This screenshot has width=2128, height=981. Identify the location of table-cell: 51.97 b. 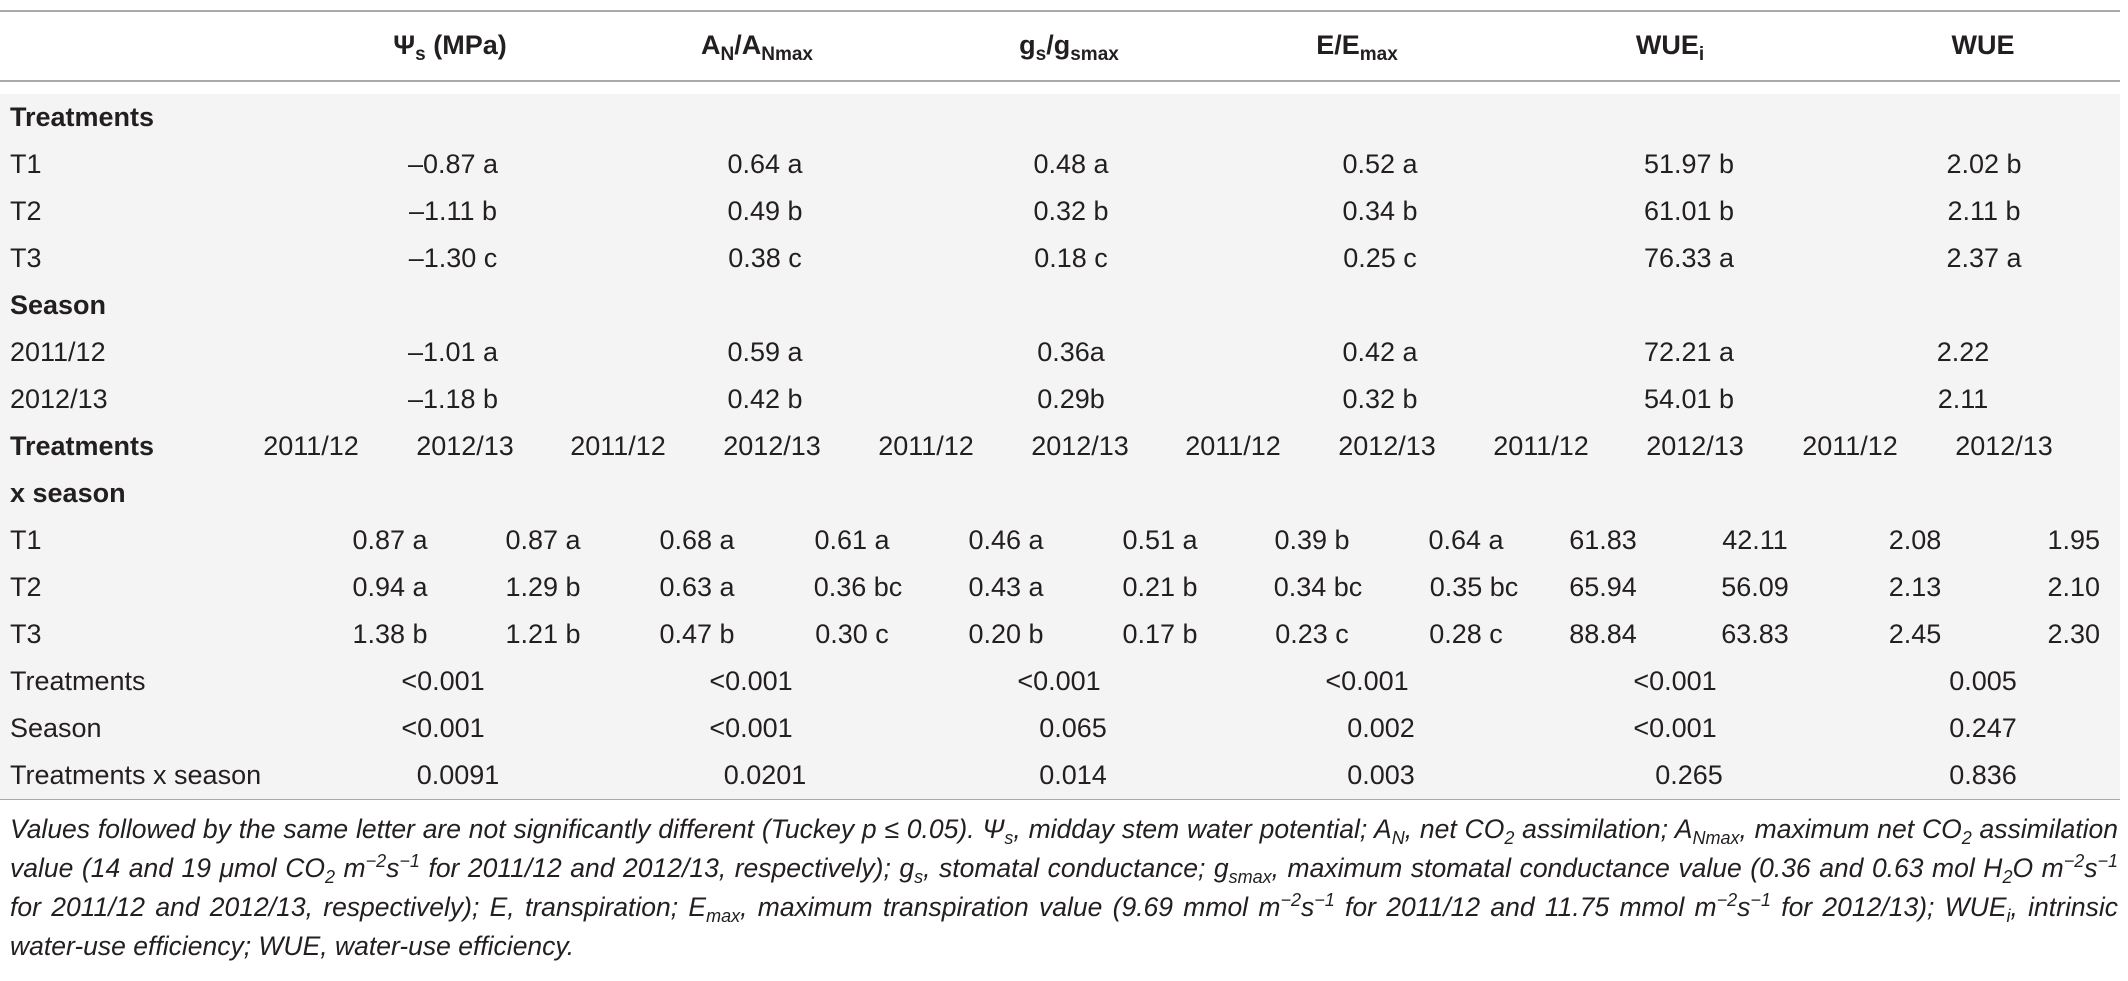
(1689, 164).